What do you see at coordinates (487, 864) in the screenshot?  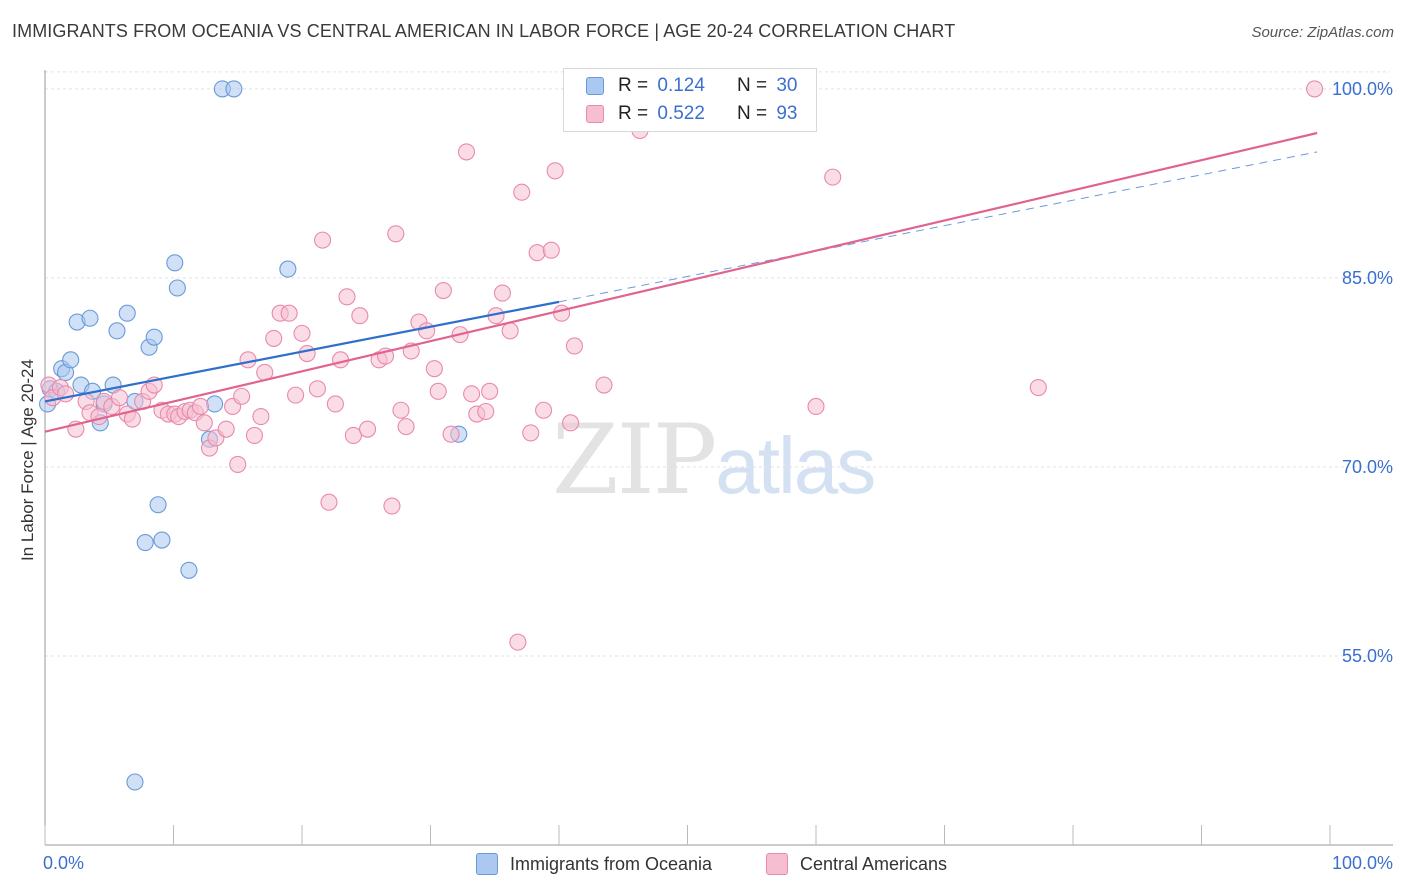 I see `blue-legend-swatch-icon` at bounding box center [487, 864].